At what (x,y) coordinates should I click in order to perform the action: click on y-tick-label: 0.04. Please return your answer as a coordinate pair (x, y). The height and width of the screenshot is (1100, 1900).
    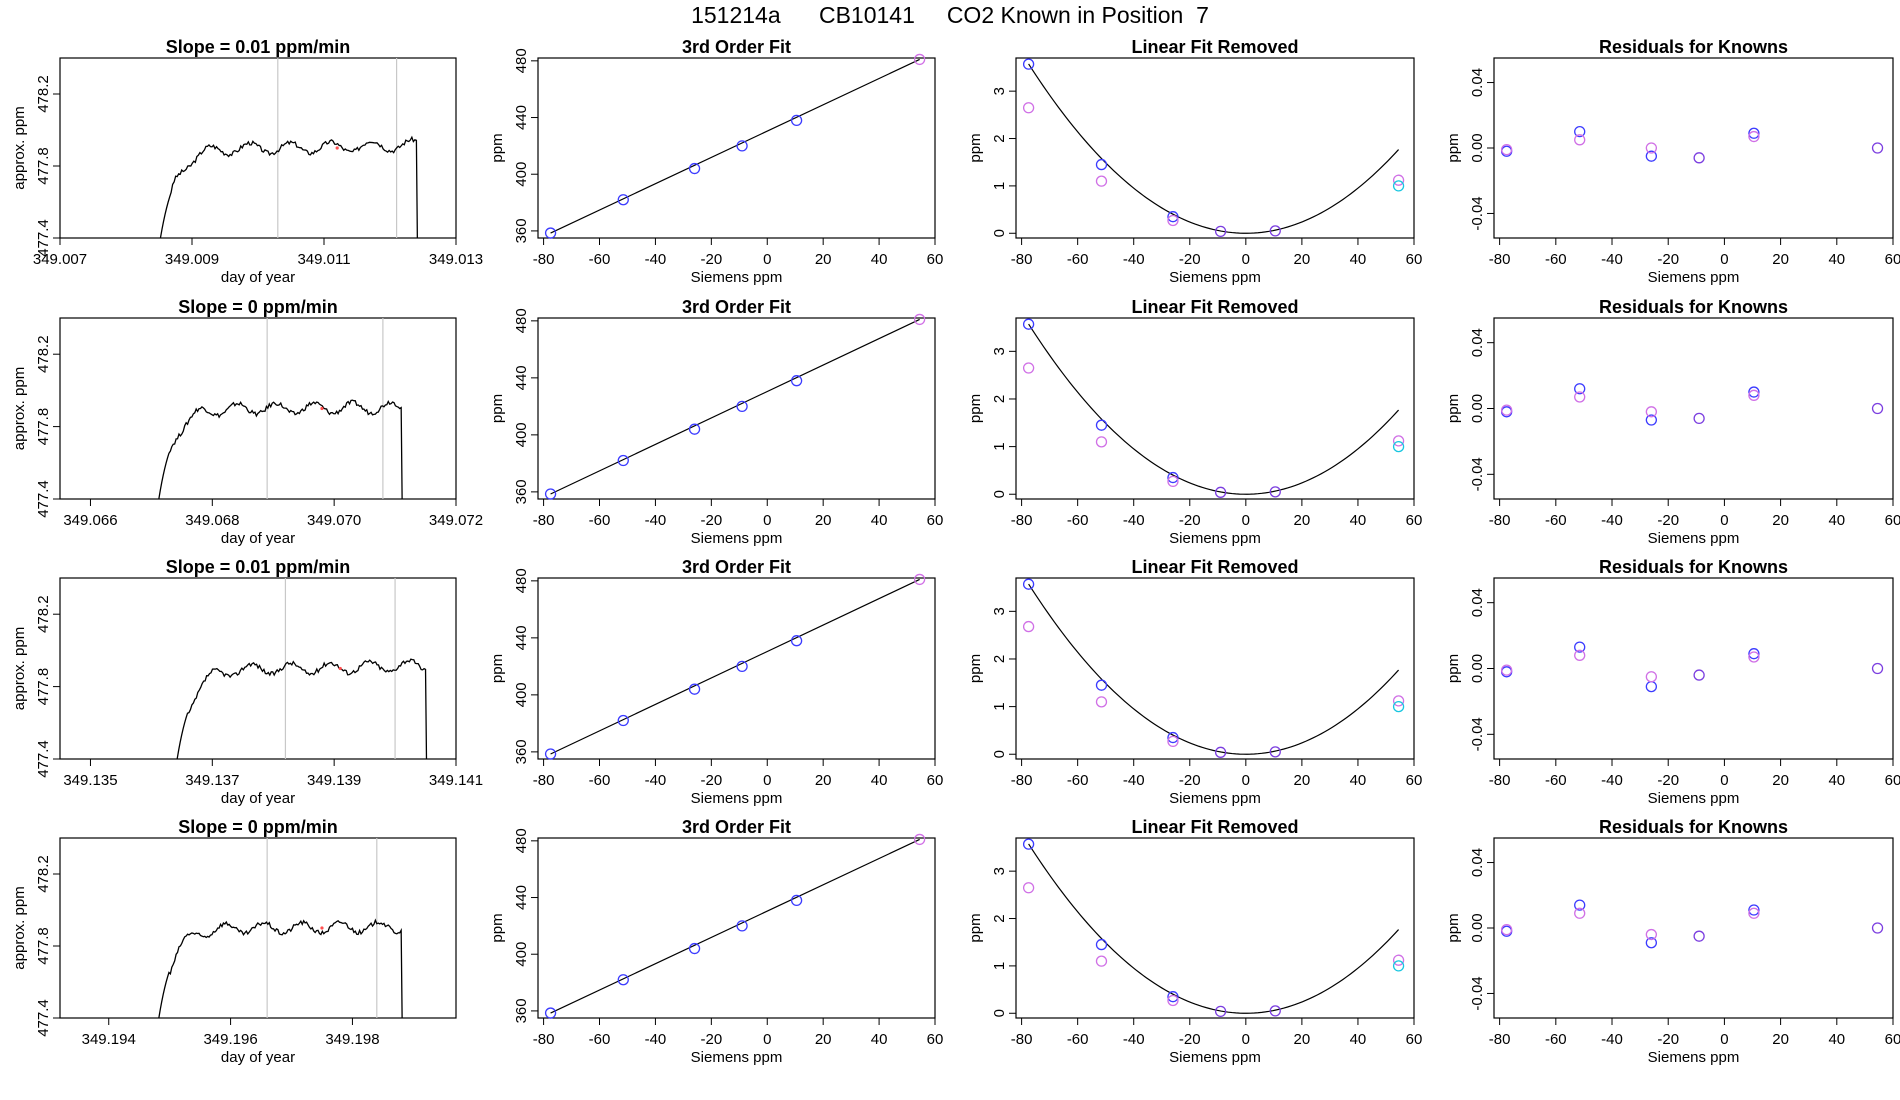
    Looking at the image, I should click on (1477, 602).